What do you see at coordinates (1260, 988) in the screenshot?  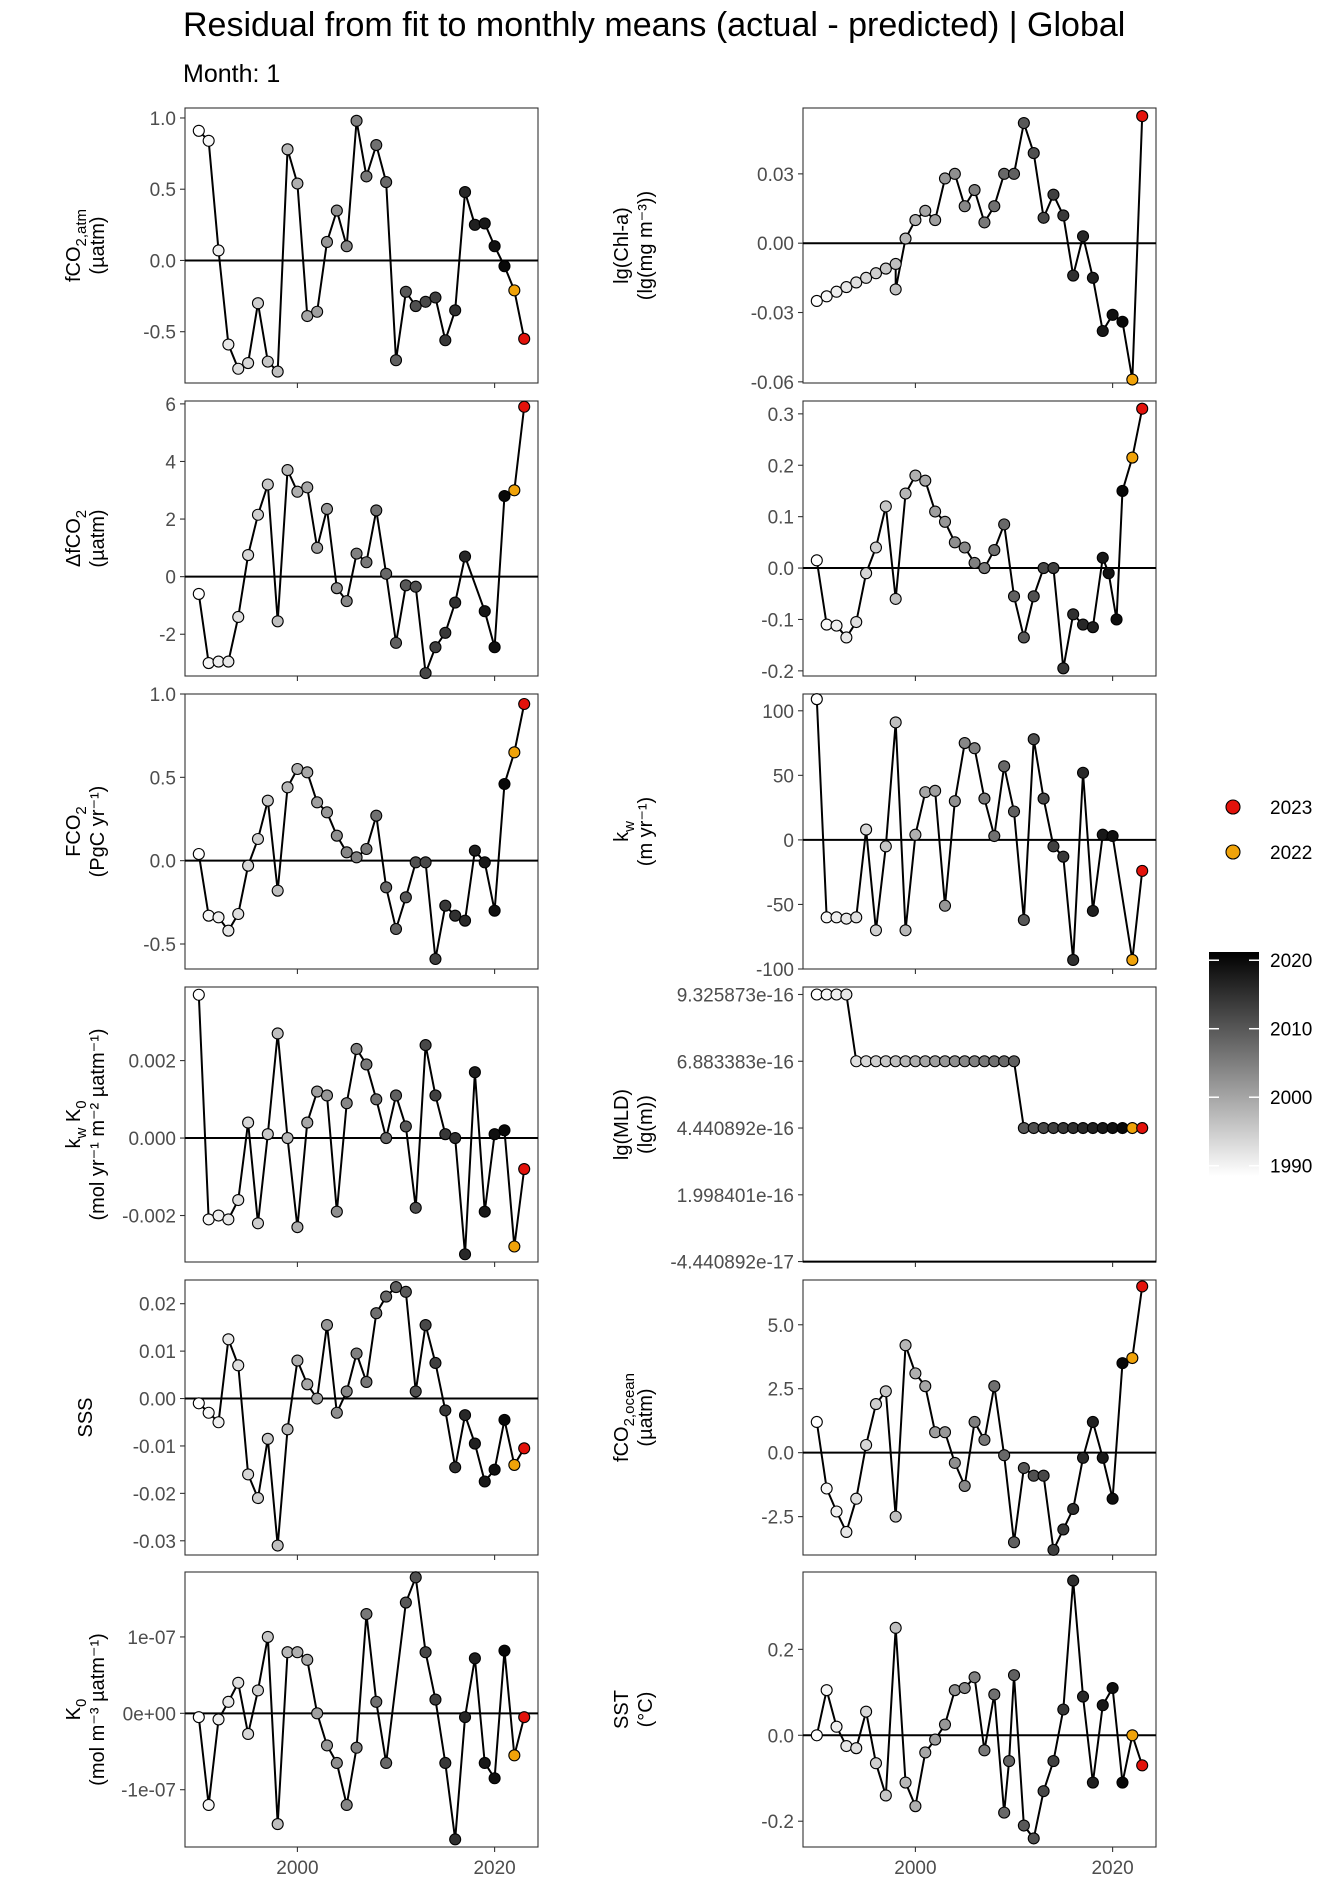 I see `legend: 2023 2022 2020 2010 2000 1990` at bounding box center [1260, 988].